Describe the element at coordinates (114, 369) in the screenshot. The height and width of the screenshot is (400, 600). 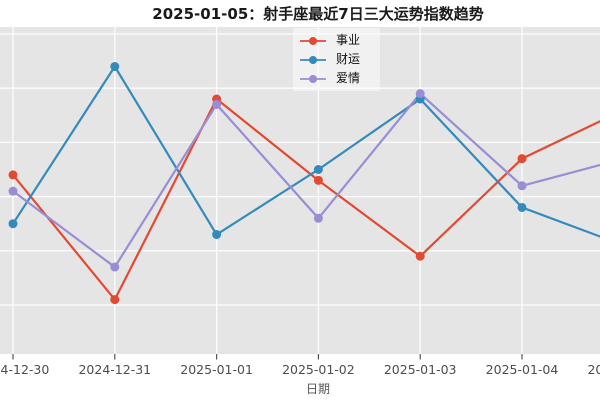
I see `x-tick-label: 2024-12-31` at that location.